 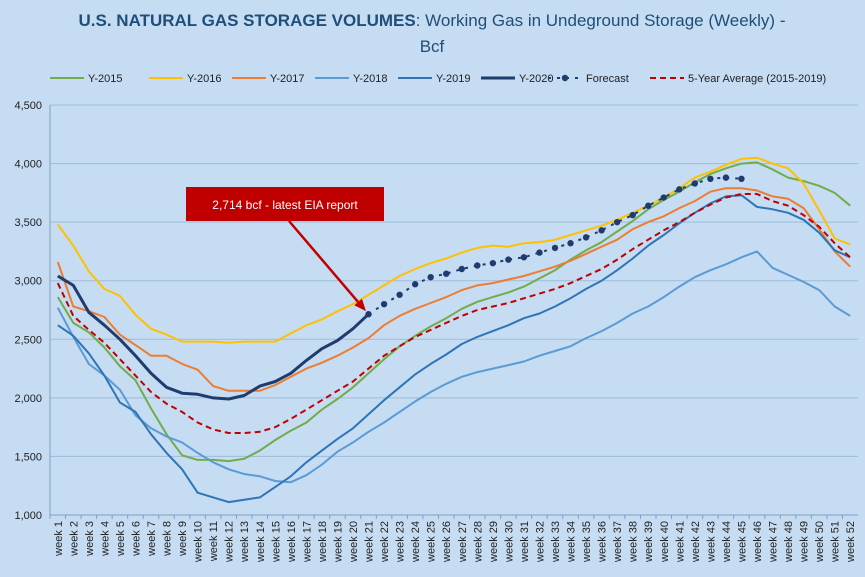 I want to click on legend-label: Y-2018, so click(x=370, y=79).